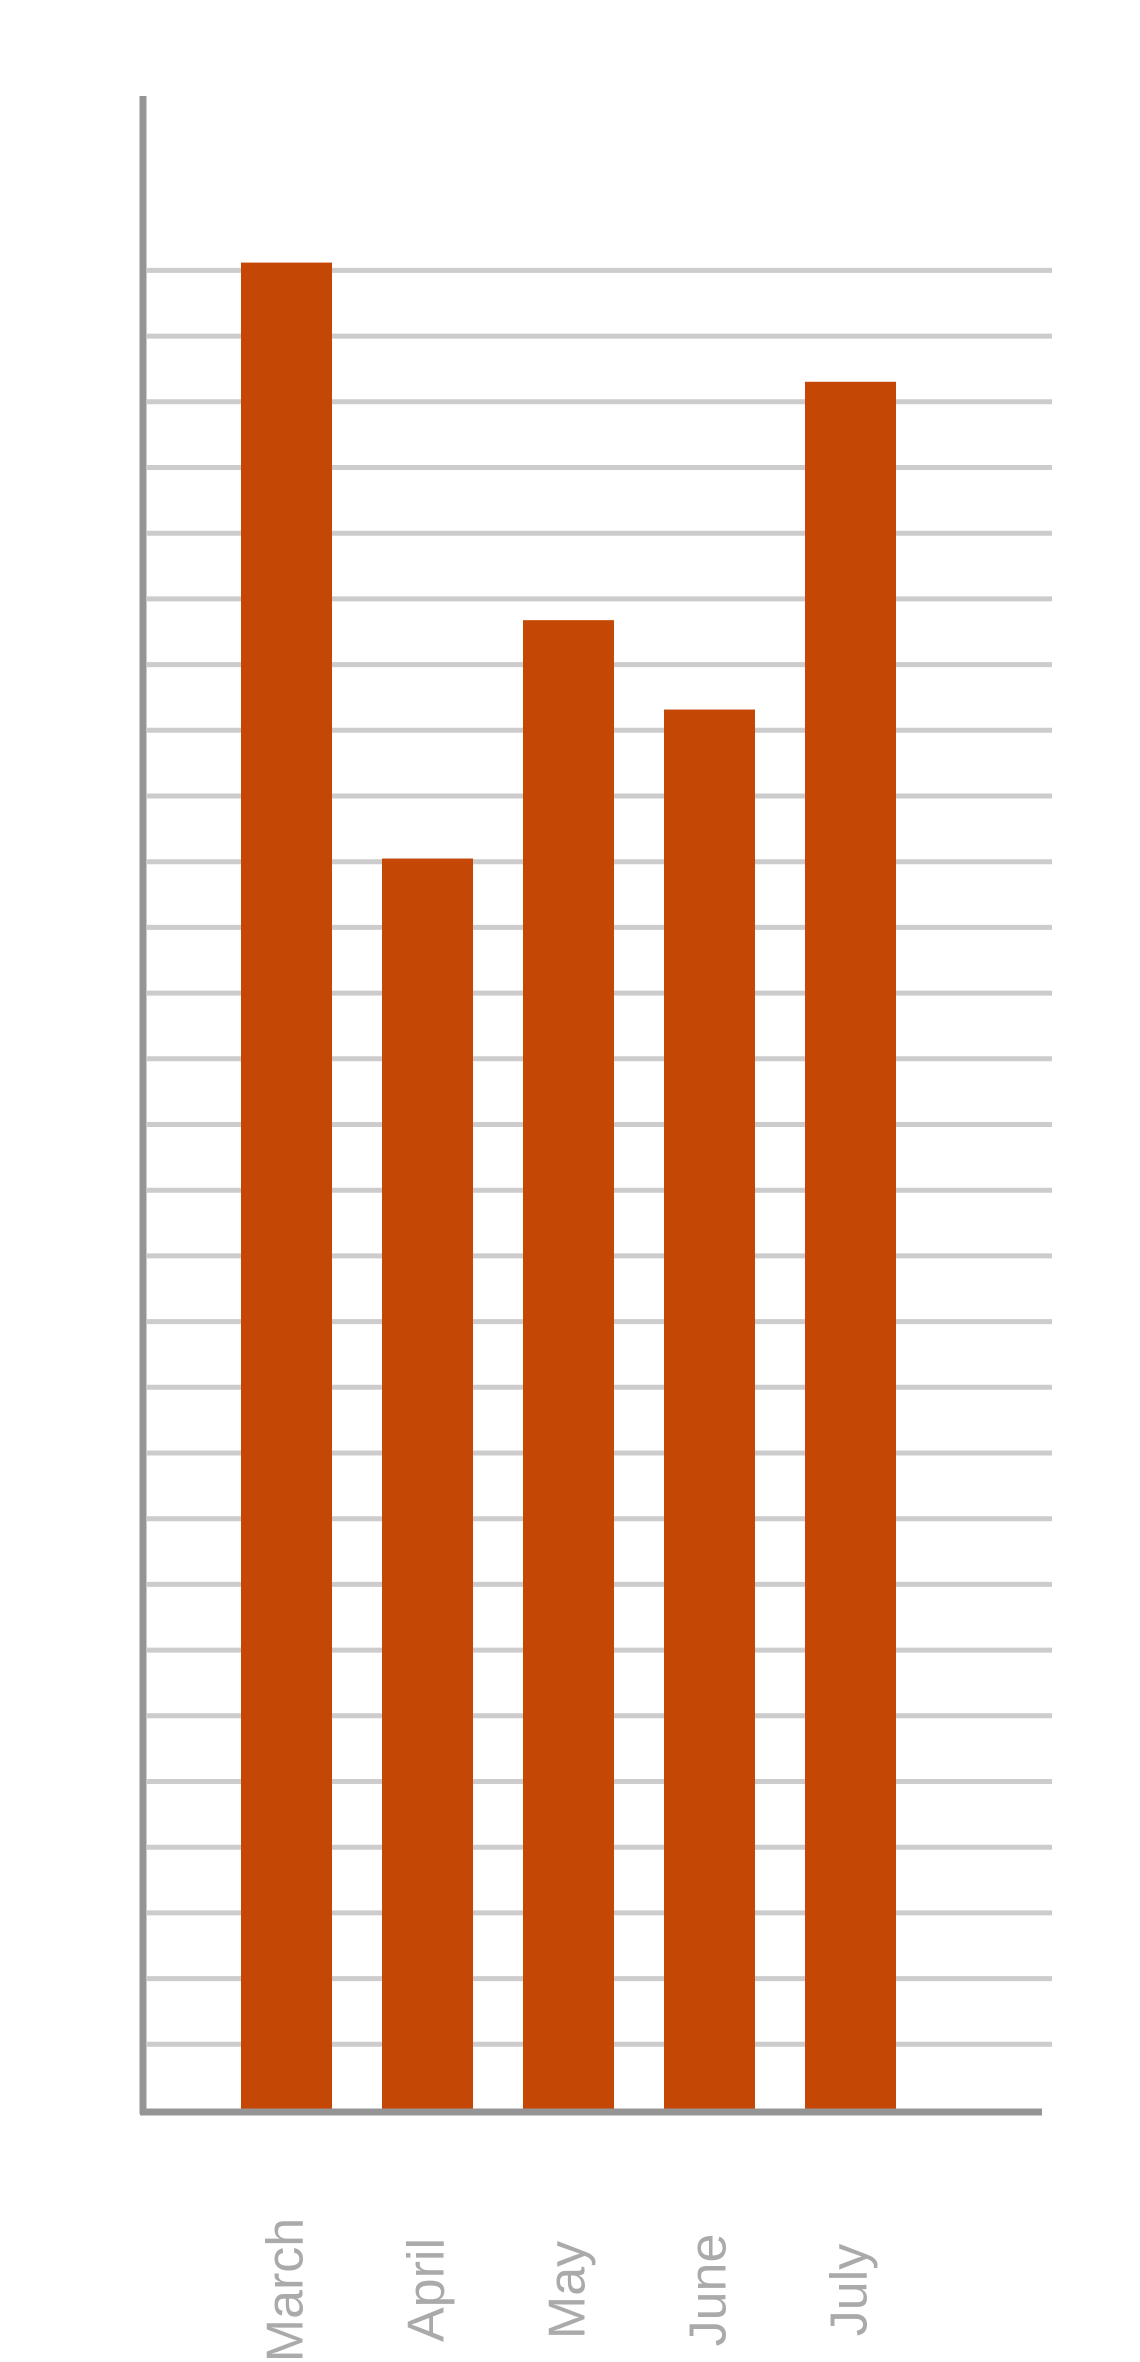 The image size is (1140, 2362). Describe the element at coordinates (286, 2290) in the screenshot. I see `x-tick-label: March` at that location.